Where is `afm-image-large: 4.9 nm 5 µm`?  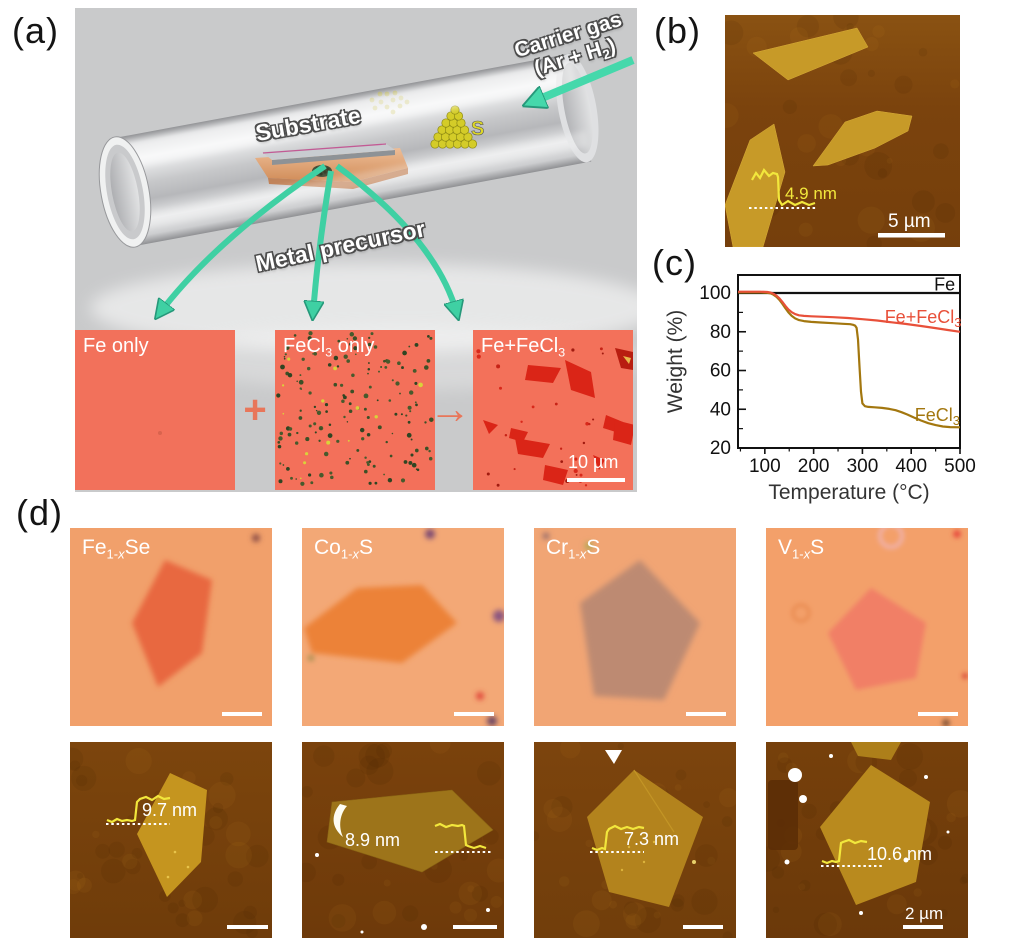
afm-image-large: 4.9 nm 5 µm is located at coordinates (842, 131).